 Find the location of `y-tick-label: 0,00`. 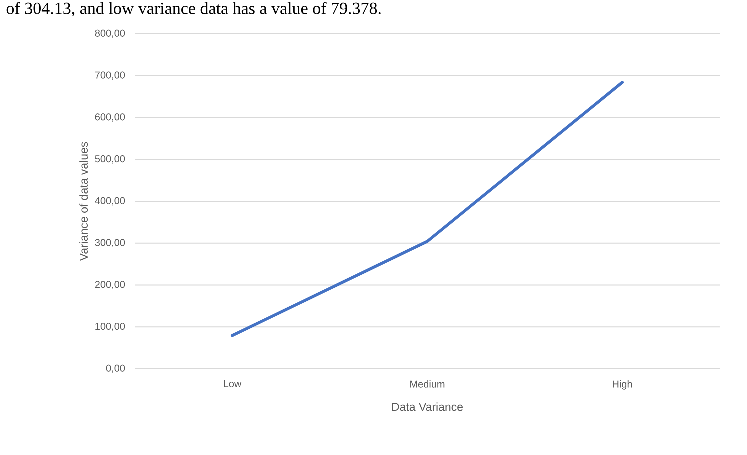

y-tick-label: 0,00 is located at coordinates (116, 369).